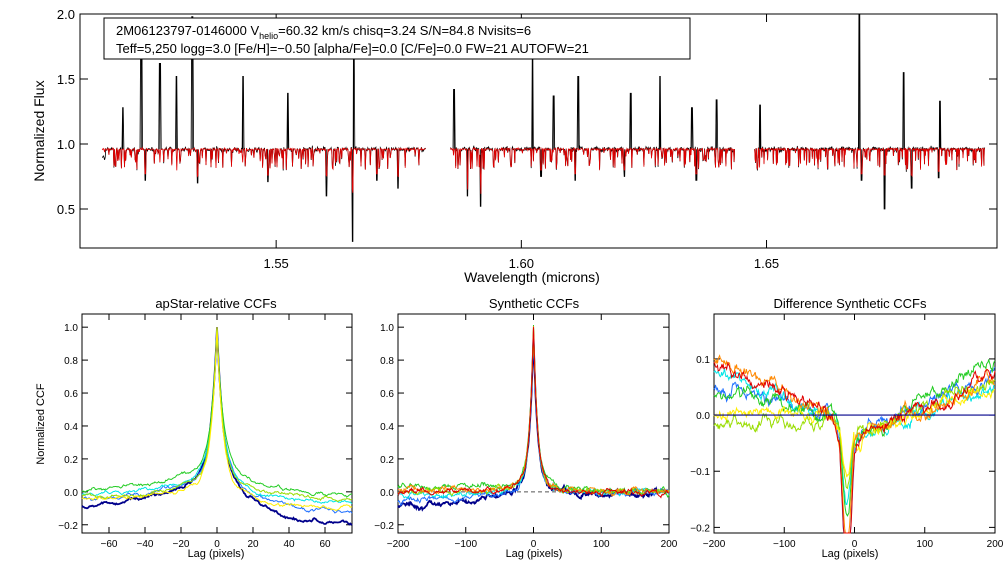 This screenshot has height=576, width=1008. What do you see at coordinates (216, 554) in the screenshot?
I see `apstar-ccf-xlabel: Lag (pixels)` at bounding box center [216, 554].